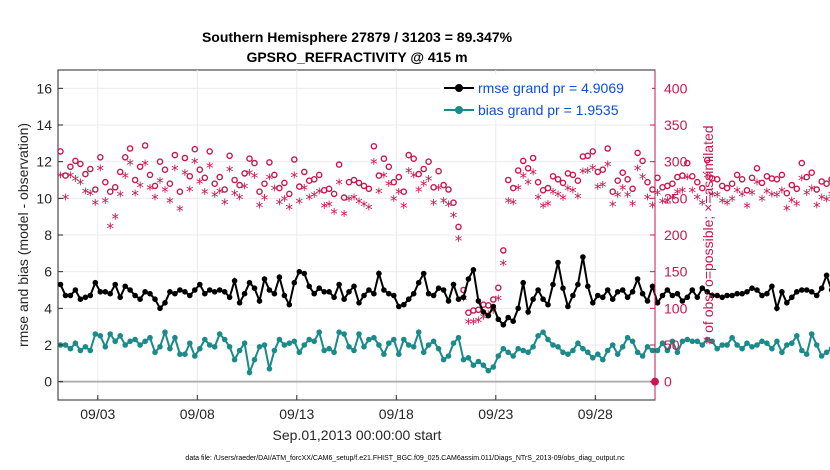 This screenshot has height=470, width=830. I want to click on y-tick-label-left: 12, so click(44, 162).